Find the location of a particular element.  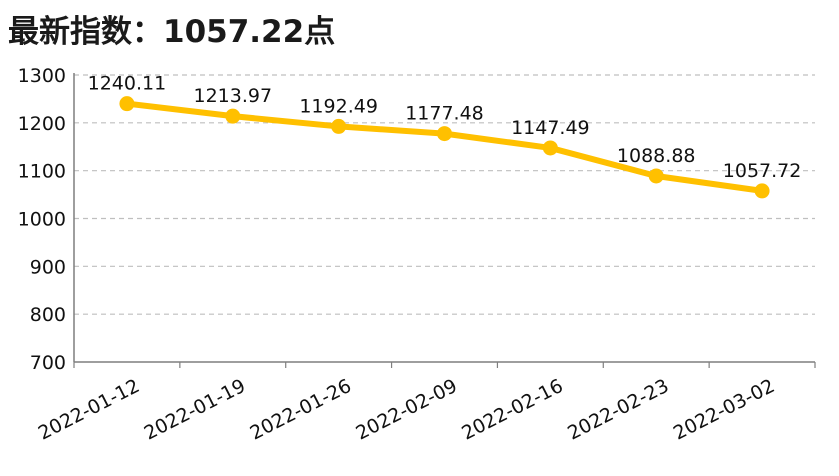

data-label: 1240.11 is located at coordinates (127, 84).